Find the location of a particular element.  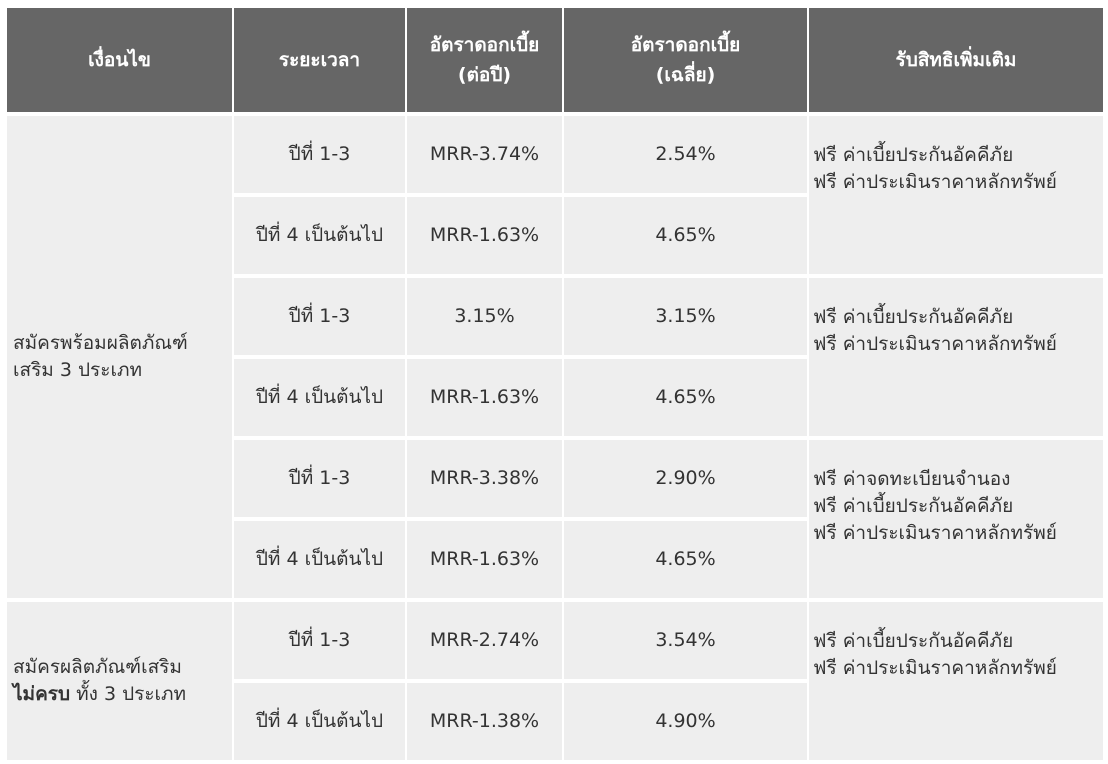

average-rate-cell: 2.90% is located at coordinates (685, 478).